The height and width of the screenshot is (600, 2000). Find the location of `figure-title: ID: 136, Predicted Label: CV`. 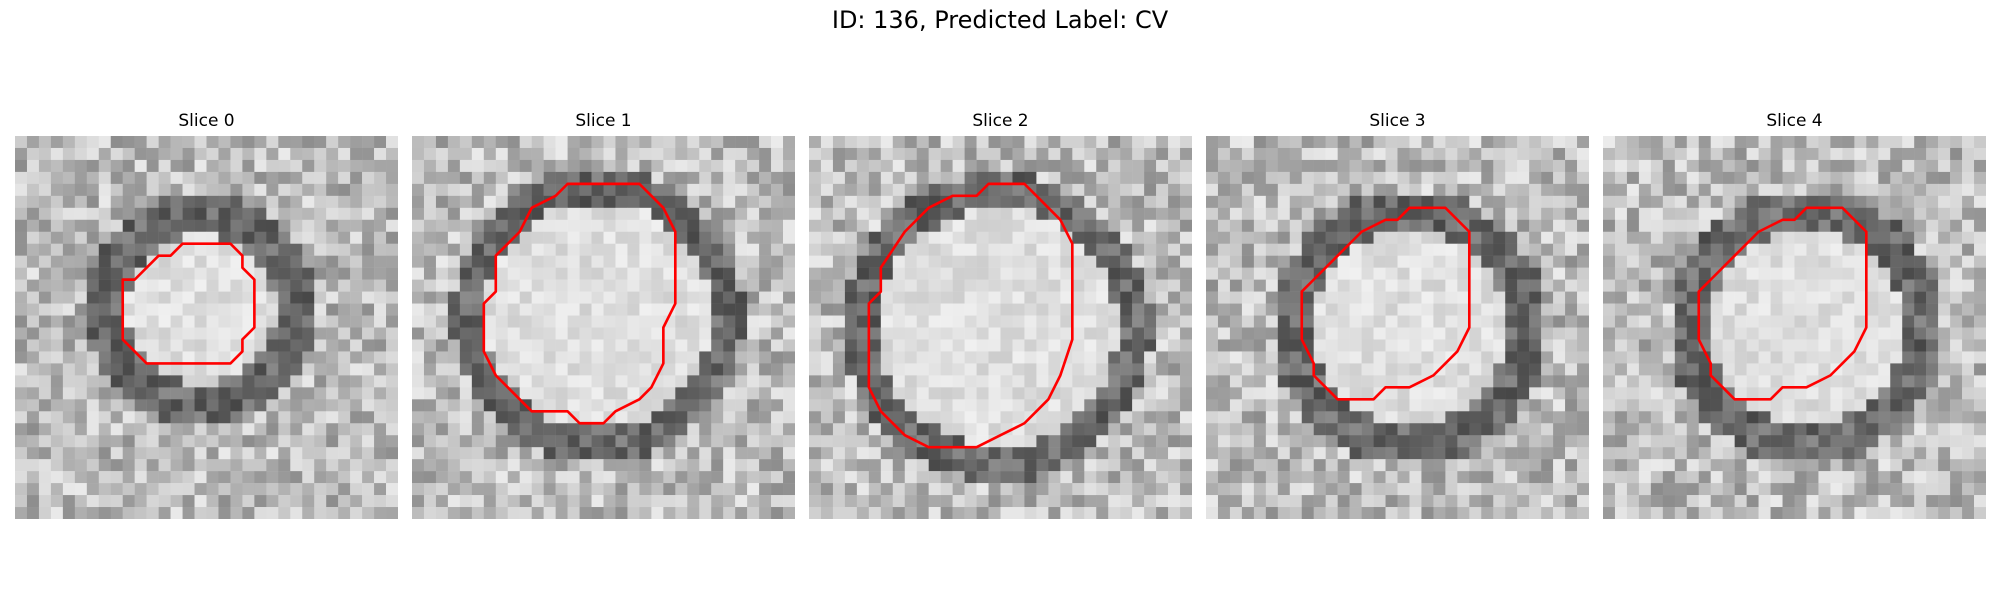

figure-title: ID: 136, Predicted Label: CV is located at coordinates (1000, 20).